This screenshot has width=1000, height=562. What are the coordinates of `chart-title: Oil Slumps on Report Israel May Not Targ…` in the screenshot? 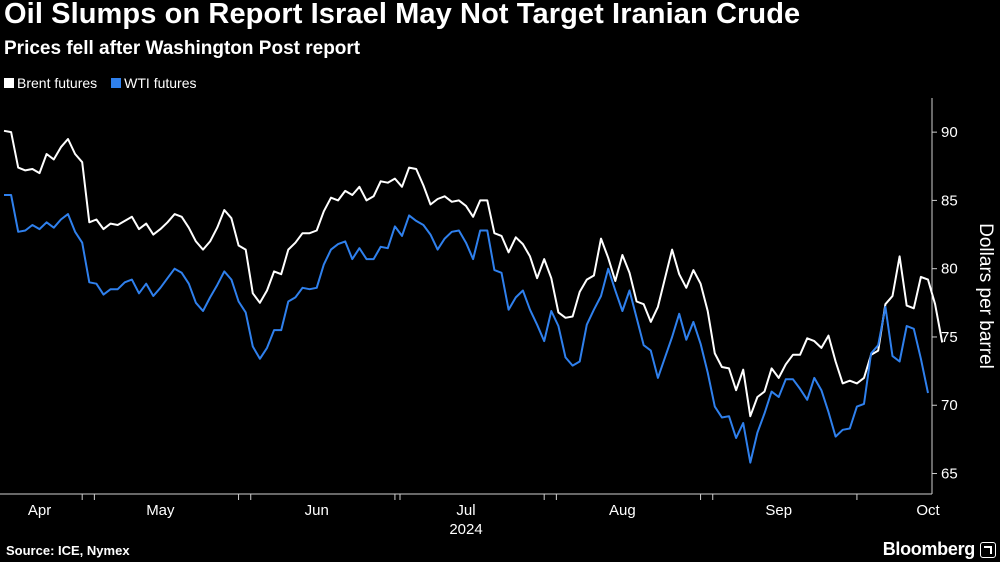 It's located at (402, 15).